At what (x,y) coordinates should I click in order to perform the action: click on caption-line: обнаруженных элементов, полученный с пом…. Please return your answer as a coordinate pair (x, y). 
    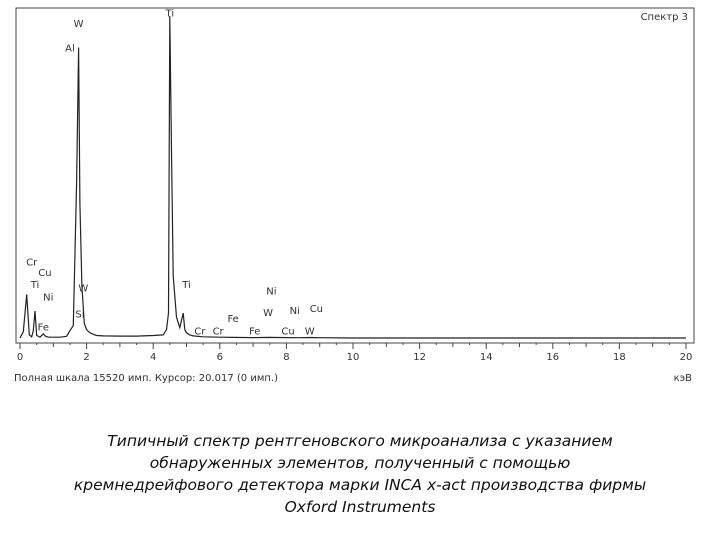
    Looking at the image, I should click on (360, 463).